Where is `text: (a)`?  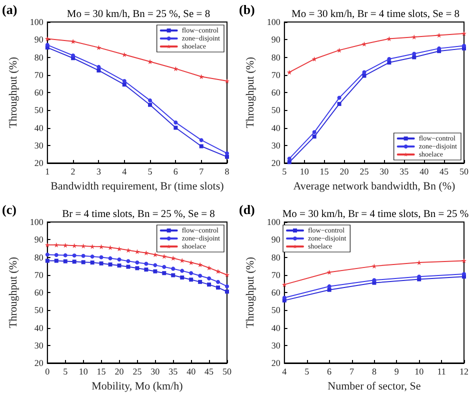
text: (a) is located at coordinates (10, 9).